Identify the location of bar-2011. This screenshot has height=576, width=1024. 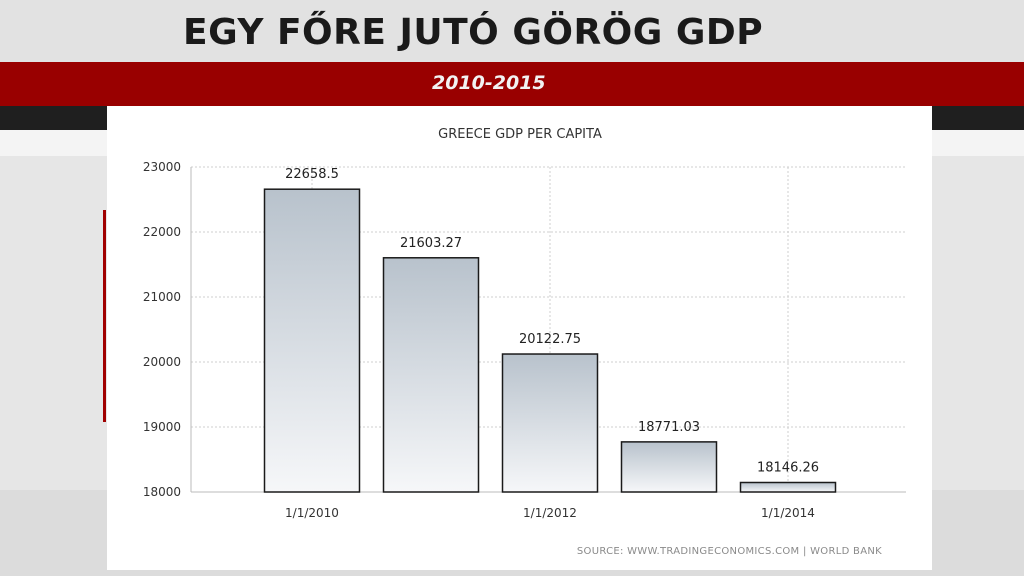
(431, 375).